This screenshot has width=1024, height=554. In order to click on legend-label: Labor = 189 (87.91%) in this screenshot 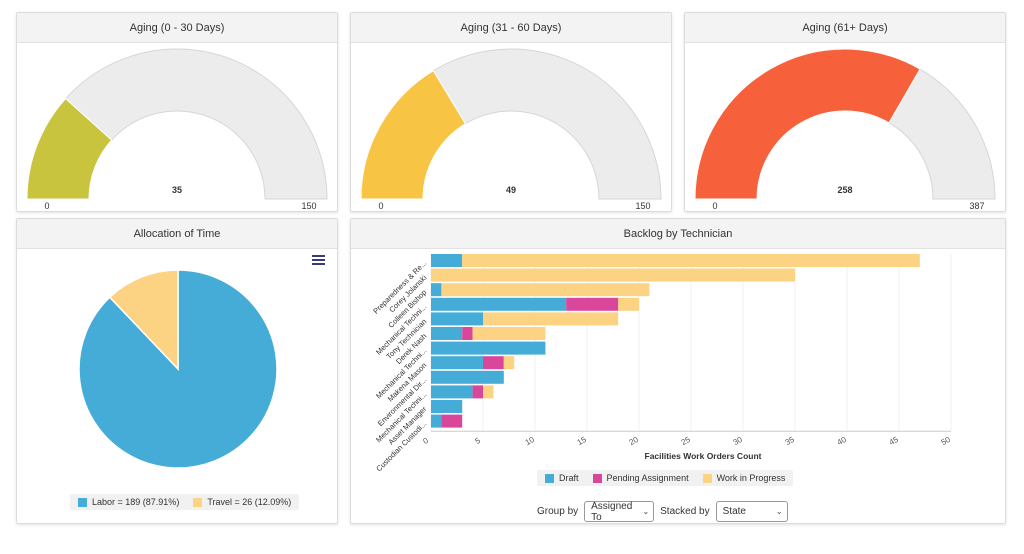, I will do `click(136, 502)`.